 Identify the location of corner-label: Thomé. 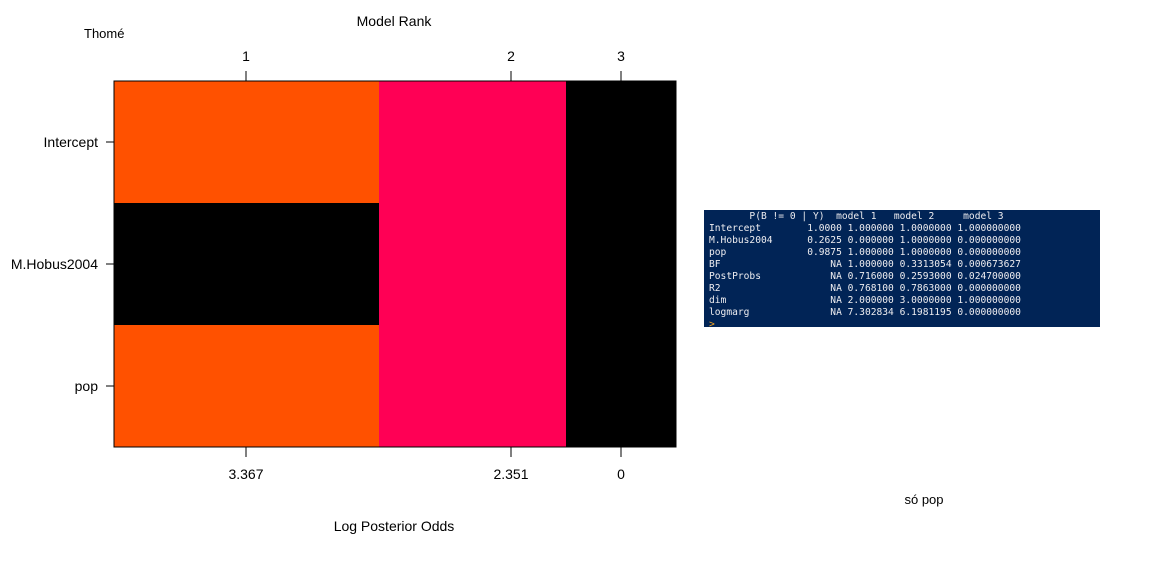
(104, 33).